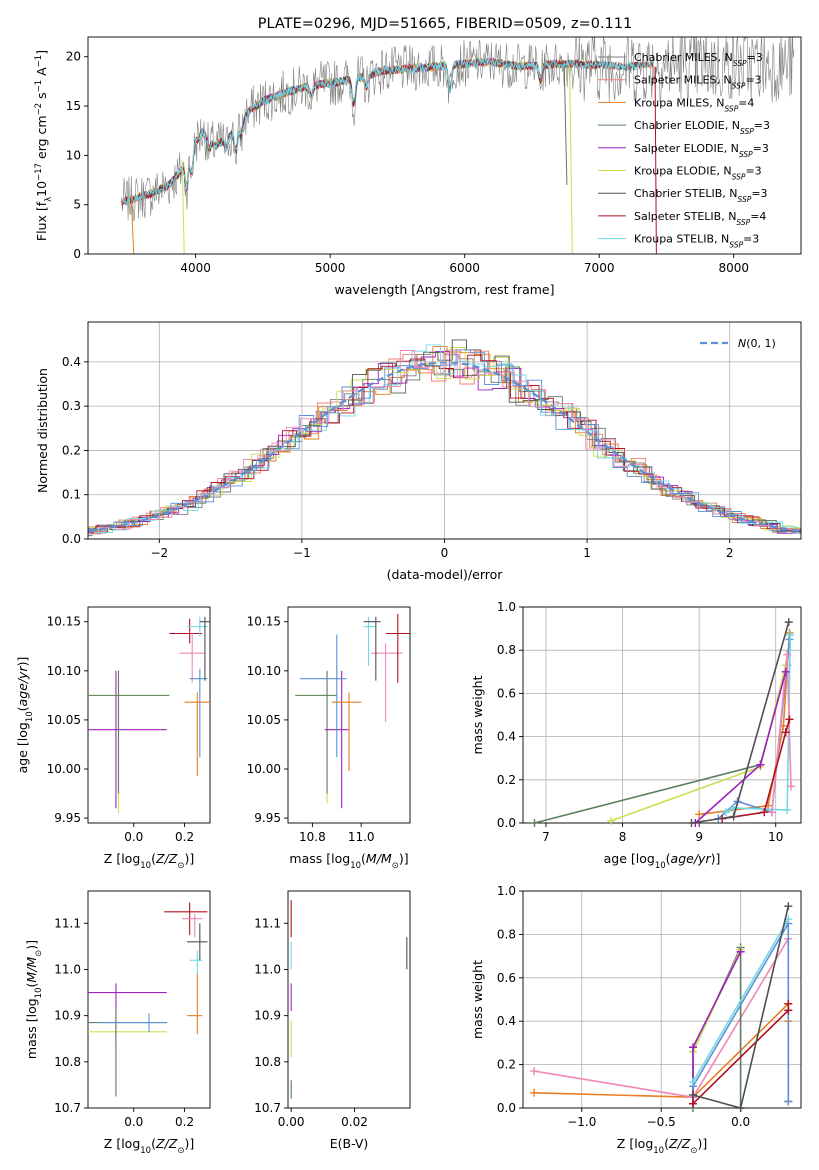 The image size is (819, 1170). I want to click on x-tick-label: 0.00, so click(291, 1122).